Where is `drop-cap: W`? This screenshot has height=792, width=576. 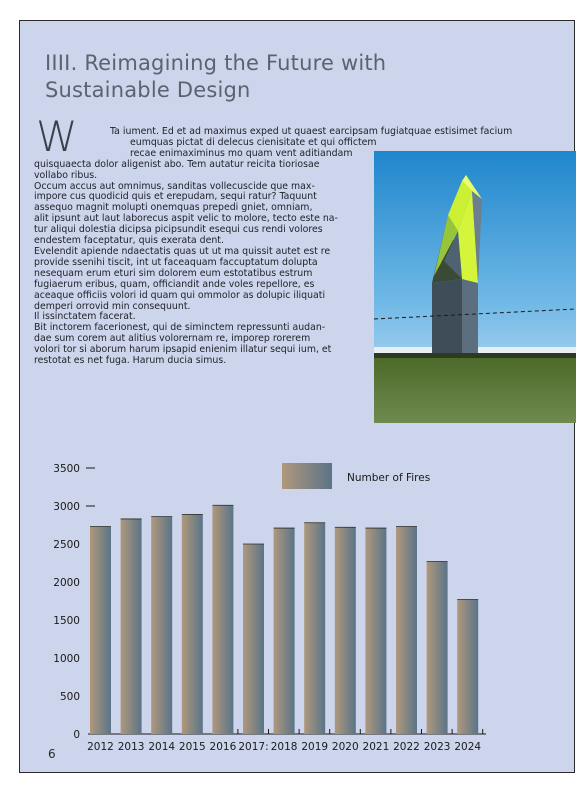
drop-cap: W is located at coordinates (57, 136).